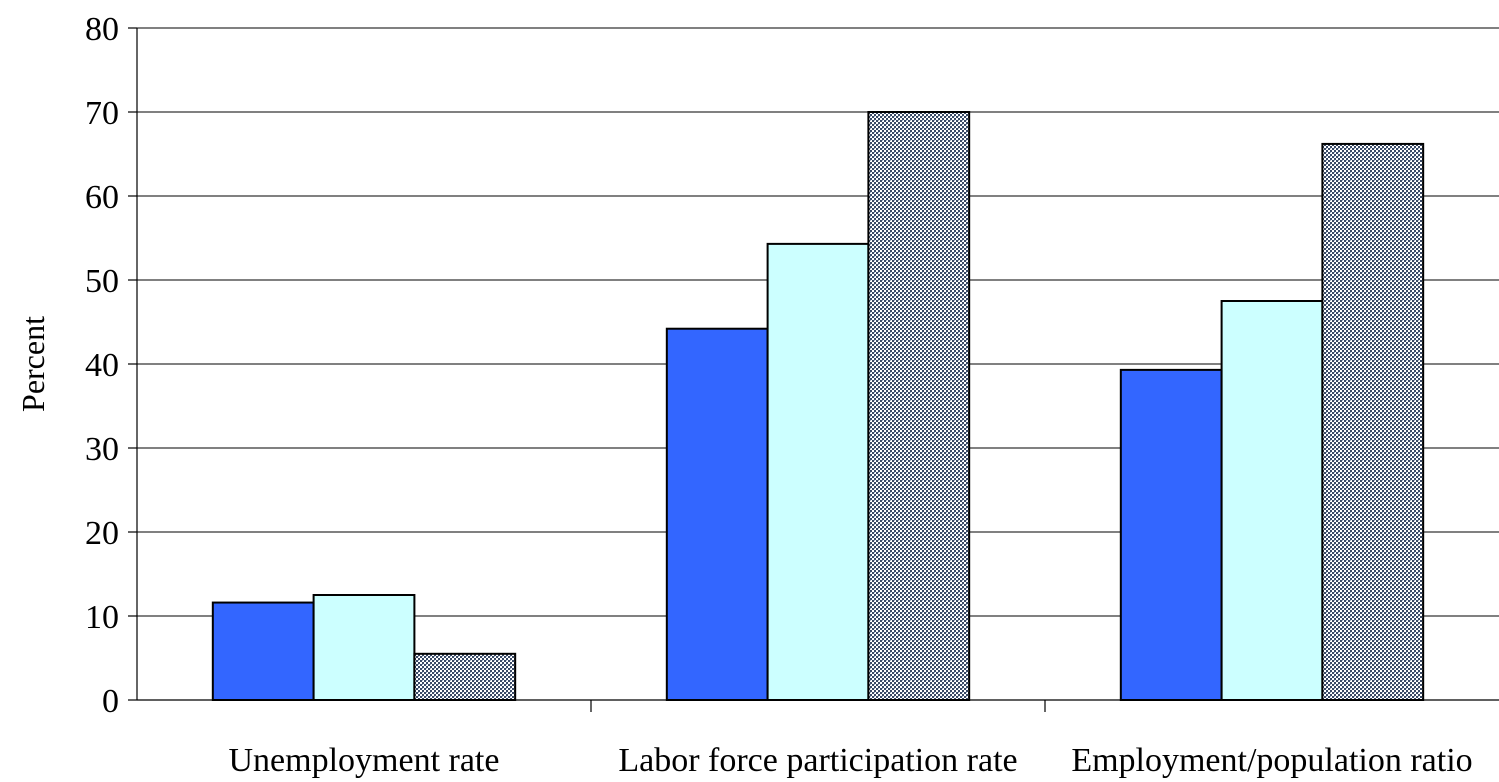 The image size is (1499, 782). What do you see at coordinates (364, 760) in the screenshot?
I see `x-category-label: Unemployment rate` at bounding box center [364, 760].